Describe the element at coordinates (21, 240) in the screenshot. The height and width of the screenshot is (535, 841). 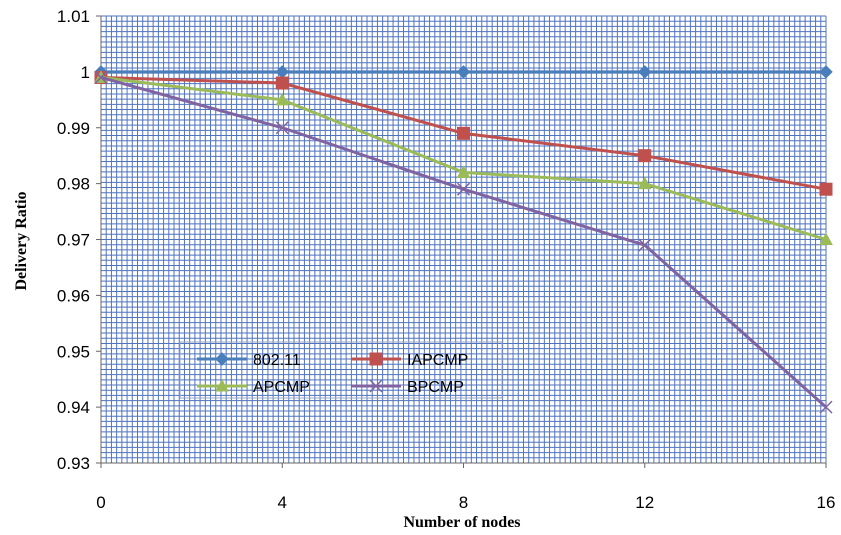
I see `y-axis-title: Delivery Ratio` at that location.